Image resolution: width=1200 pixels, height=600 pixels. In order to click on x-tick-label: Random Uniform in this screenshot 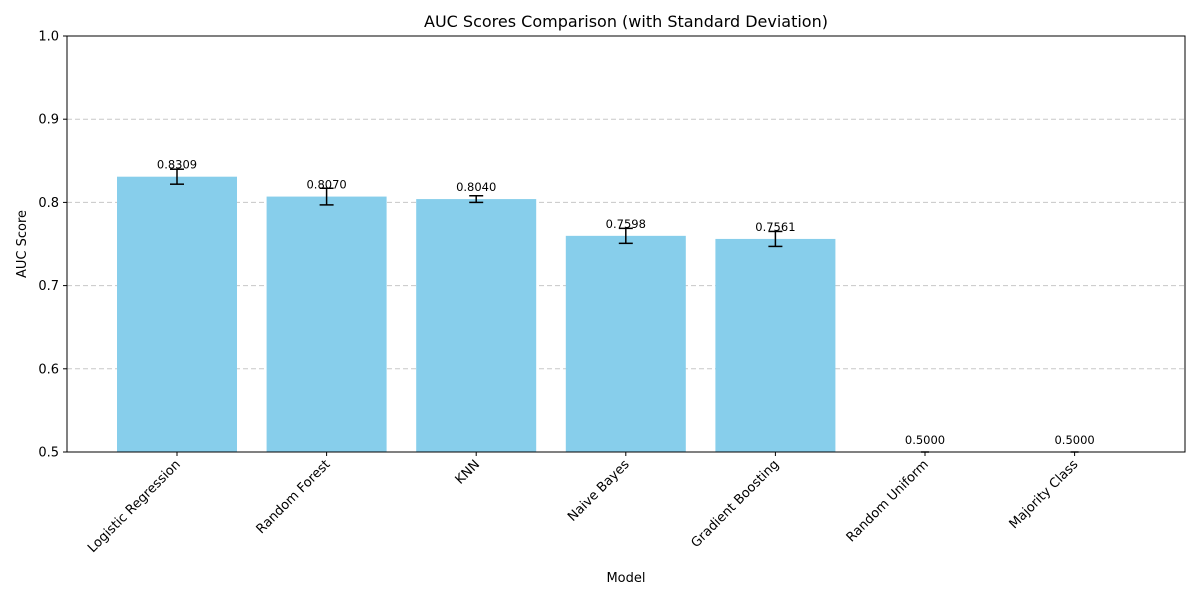, I will do `click(888, 501)`.